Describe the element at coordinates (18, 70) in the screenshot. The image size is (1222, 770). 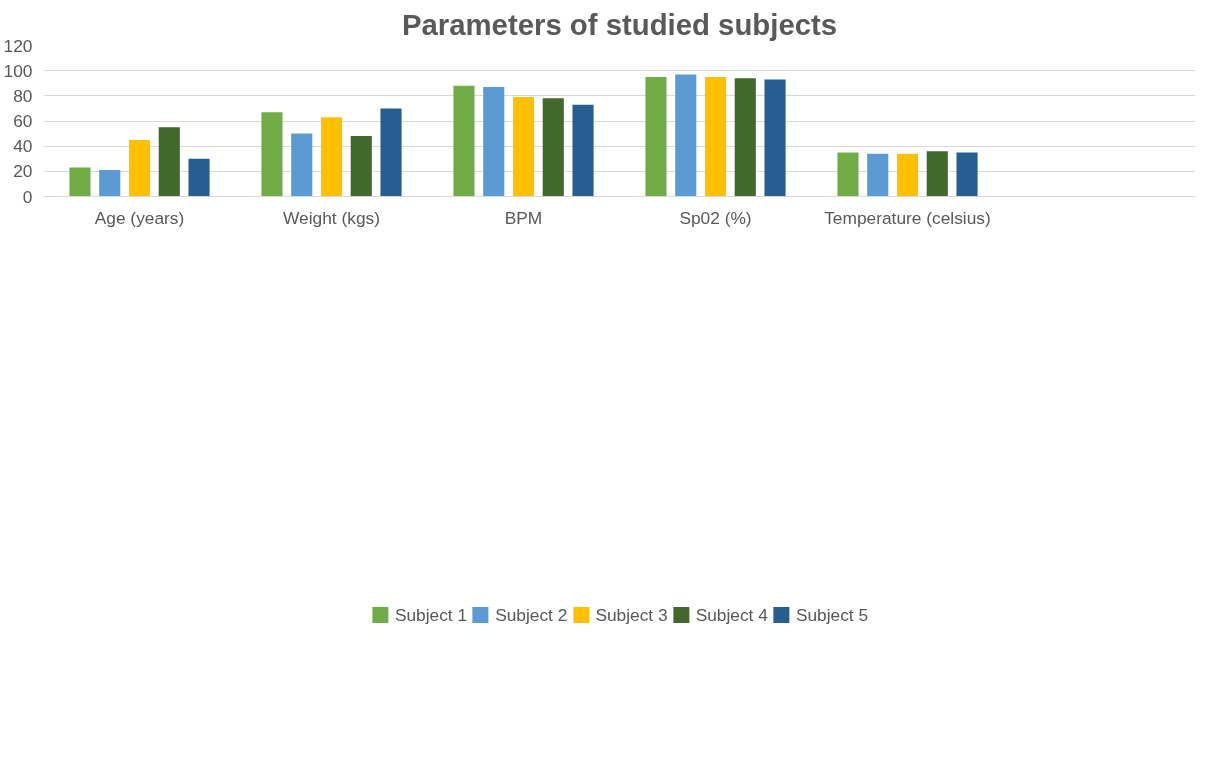
I see `y-tick-label: 100` at that location.